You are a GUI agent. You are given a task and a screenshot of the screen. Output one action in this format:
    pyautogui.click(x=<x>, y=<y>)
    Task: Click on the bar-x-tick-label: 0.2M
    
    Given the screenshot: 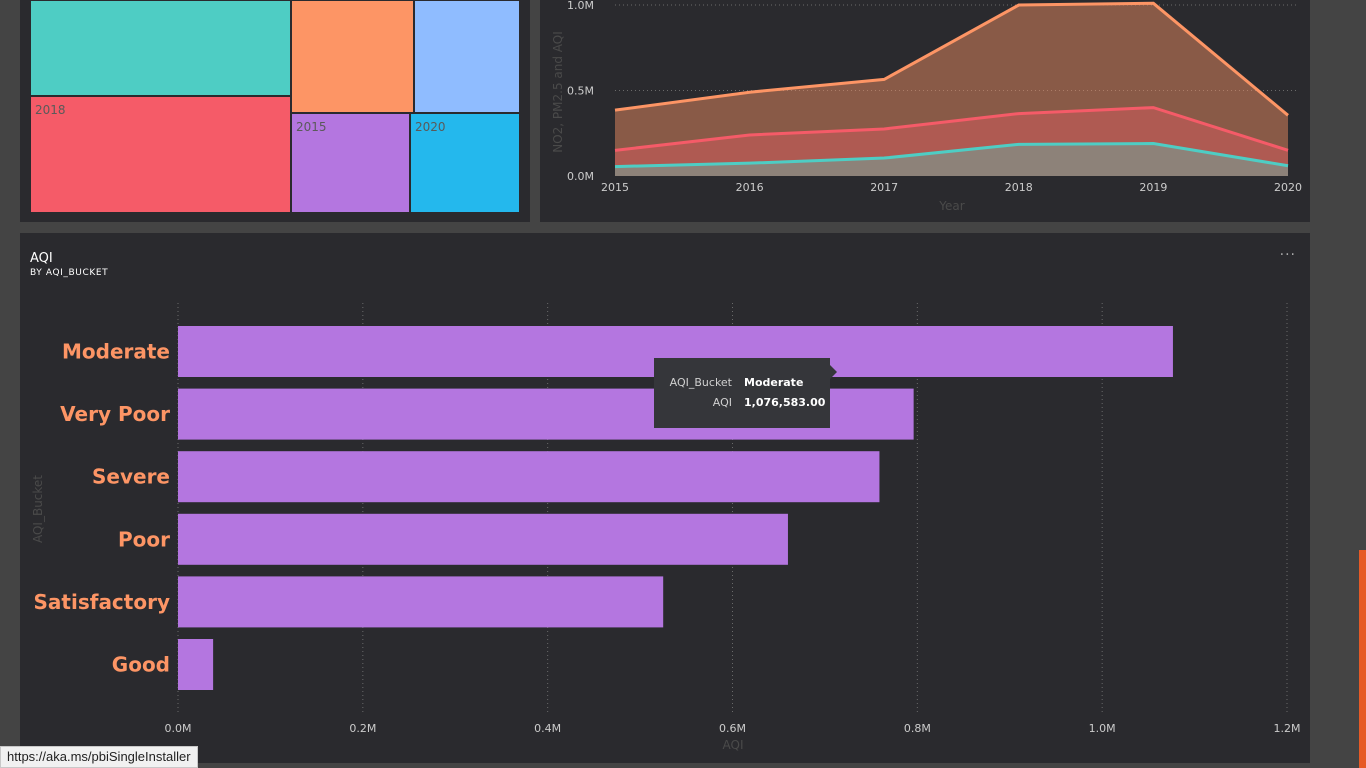 What is the action you would take?
    pyautogui.click(x=362, y=728)
    